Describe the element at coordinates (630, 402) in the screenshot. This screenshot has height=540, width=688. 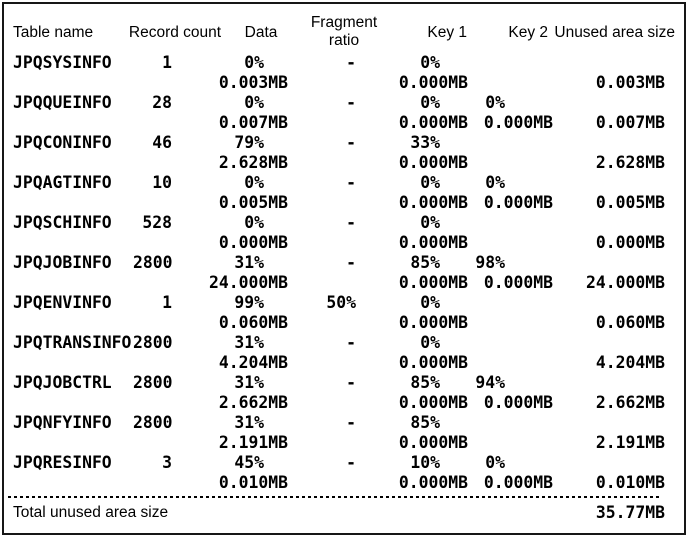
I see `cell-unused-mb: 2.662MB` at that location.